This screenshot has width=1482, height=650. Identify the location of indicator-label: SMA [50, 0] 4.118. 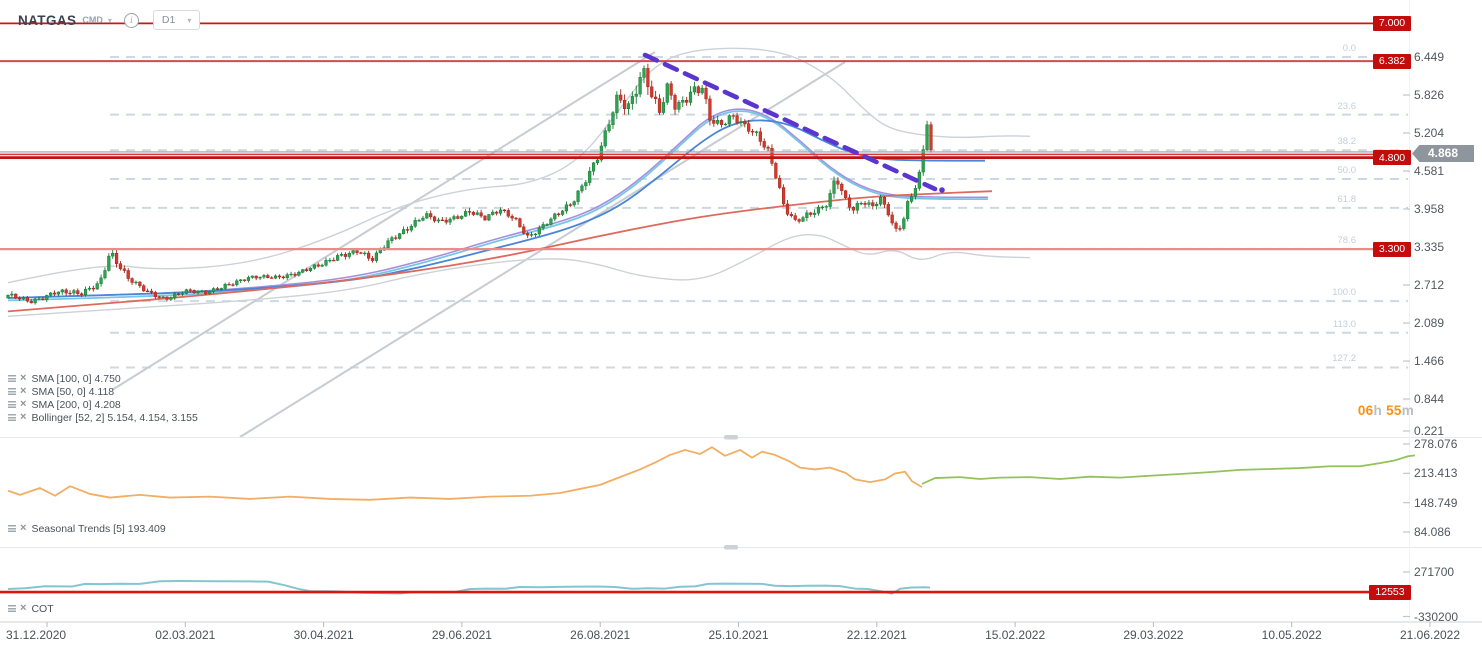
(73, 391).